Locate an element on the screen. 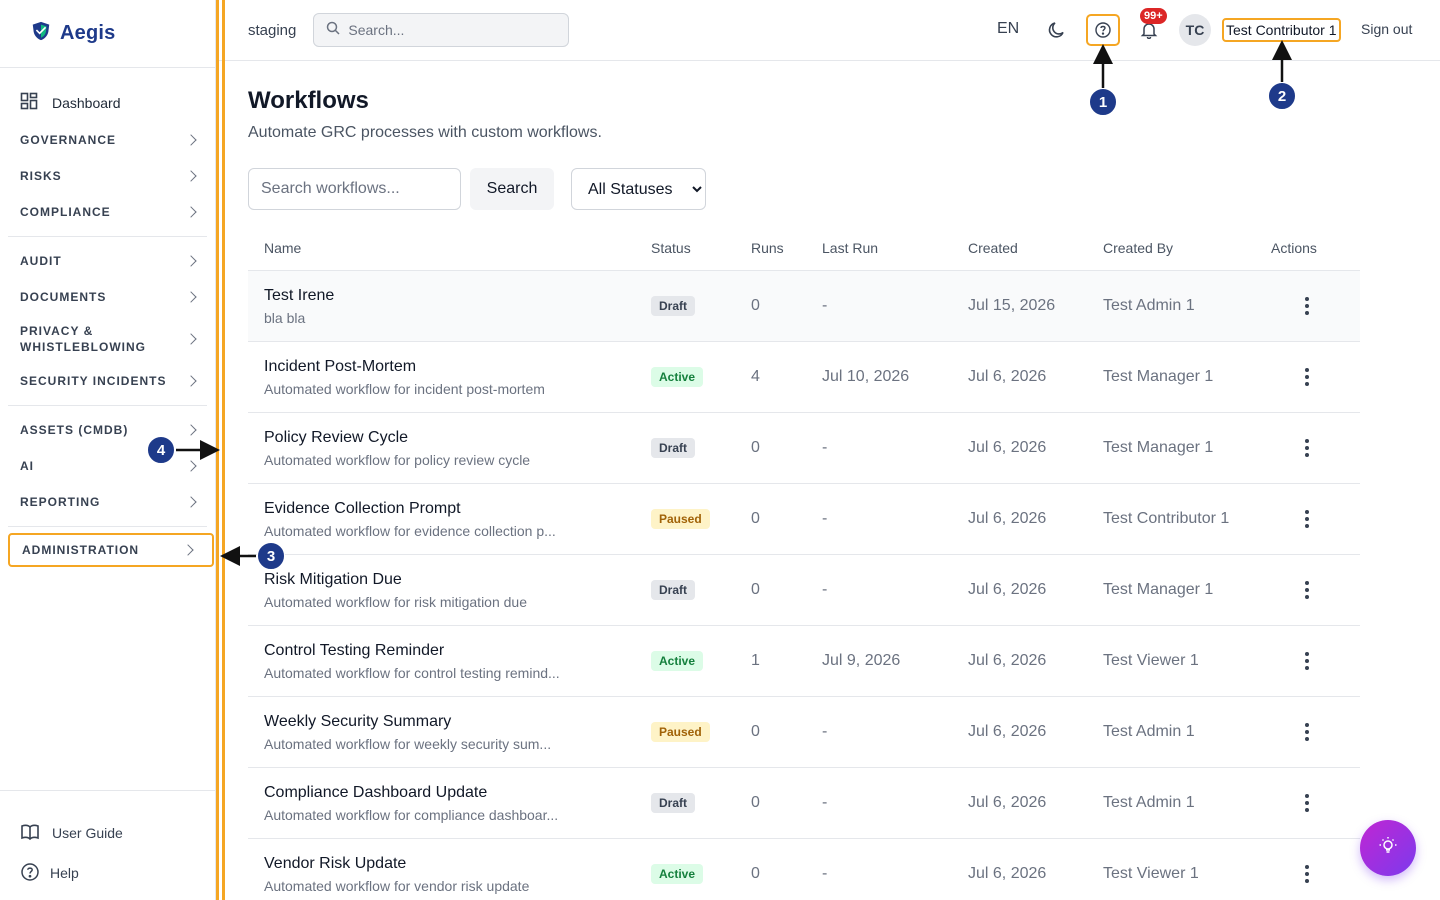 The height and width of the screenshot is (900, 1440). sidebar-item-assets: ASSETS (CMDB) is located at coordinates (107, 430).